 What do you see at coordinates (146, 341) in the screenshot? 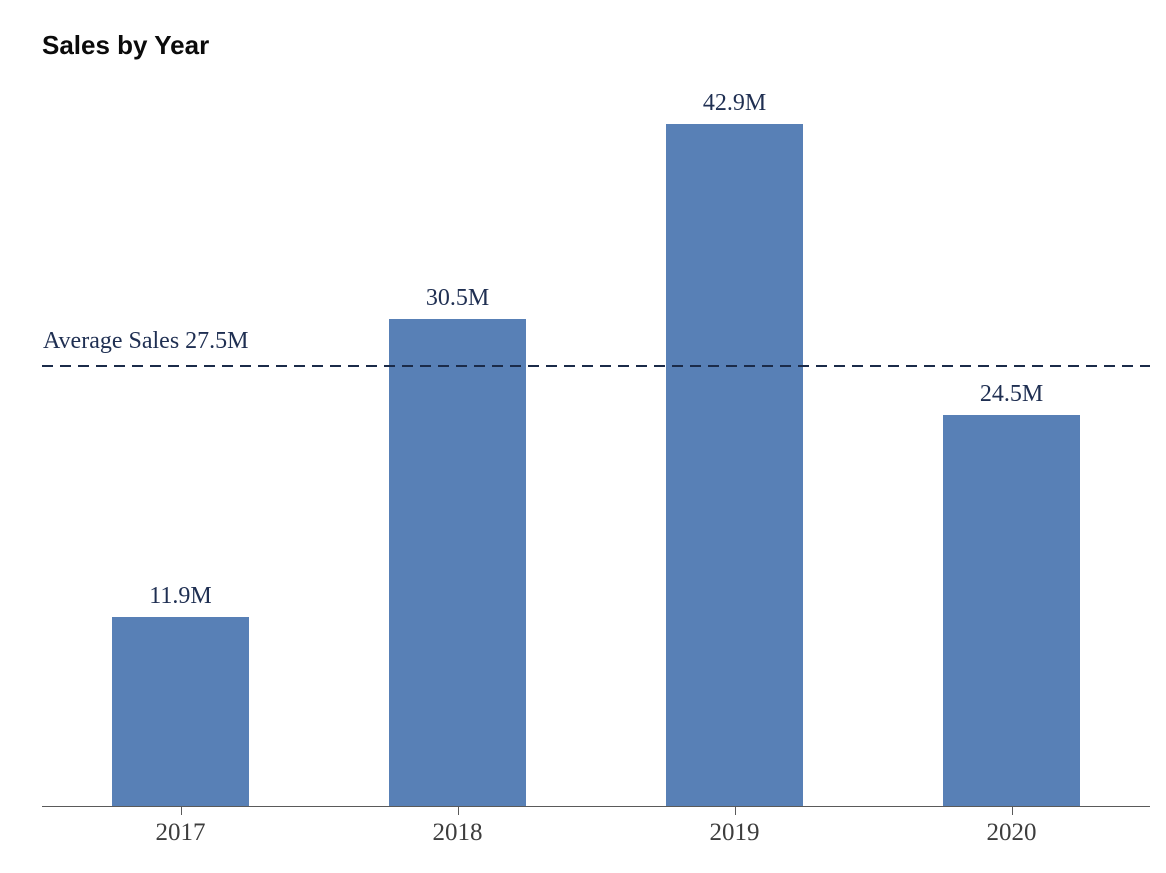
I see `average-line-label: Average Sales 27.5M` at bounding box center [146, 341].